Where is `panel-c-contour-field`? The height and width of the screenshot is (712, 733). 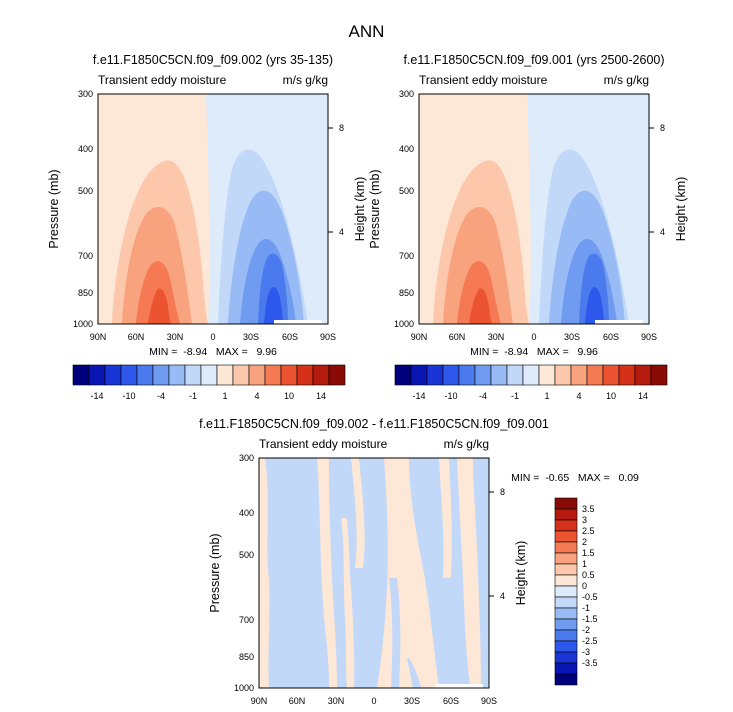
panel-c-contour-field is located at coordinates (374, 573).